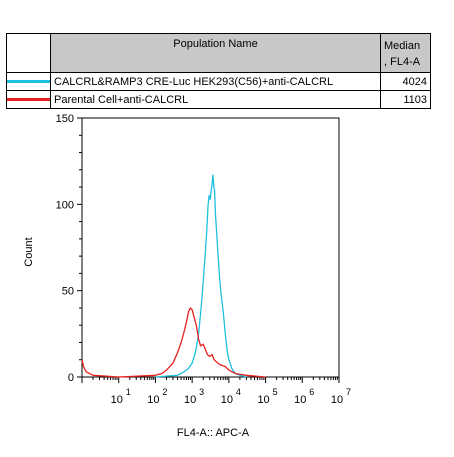 The image size is (454, 457). Describe the element at coordinates (348, 392) in the screenshot. I see `x-tick-exponent: 7` at that location.